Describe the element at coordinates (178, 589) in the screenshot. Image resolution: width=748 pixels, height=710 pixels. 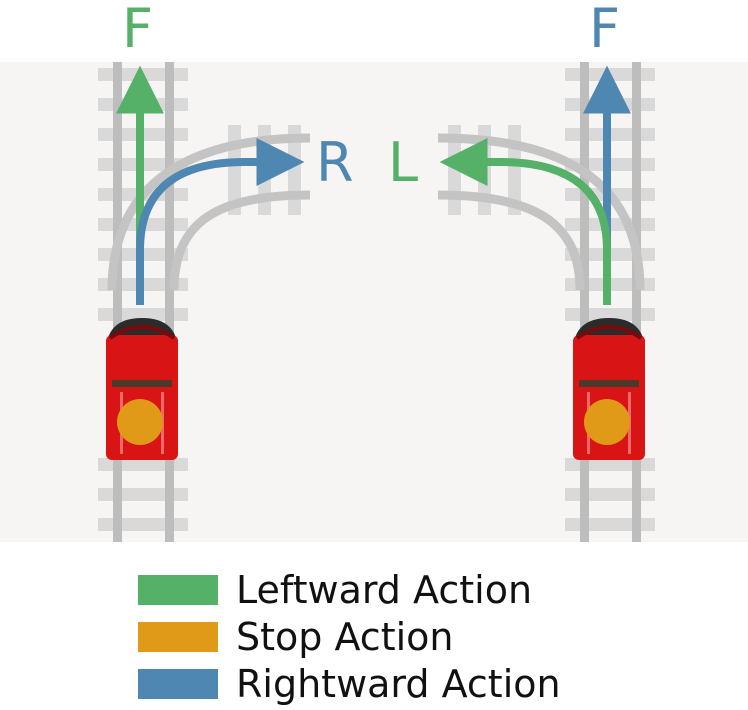
I see `legend-swatch-leftward` at that location.